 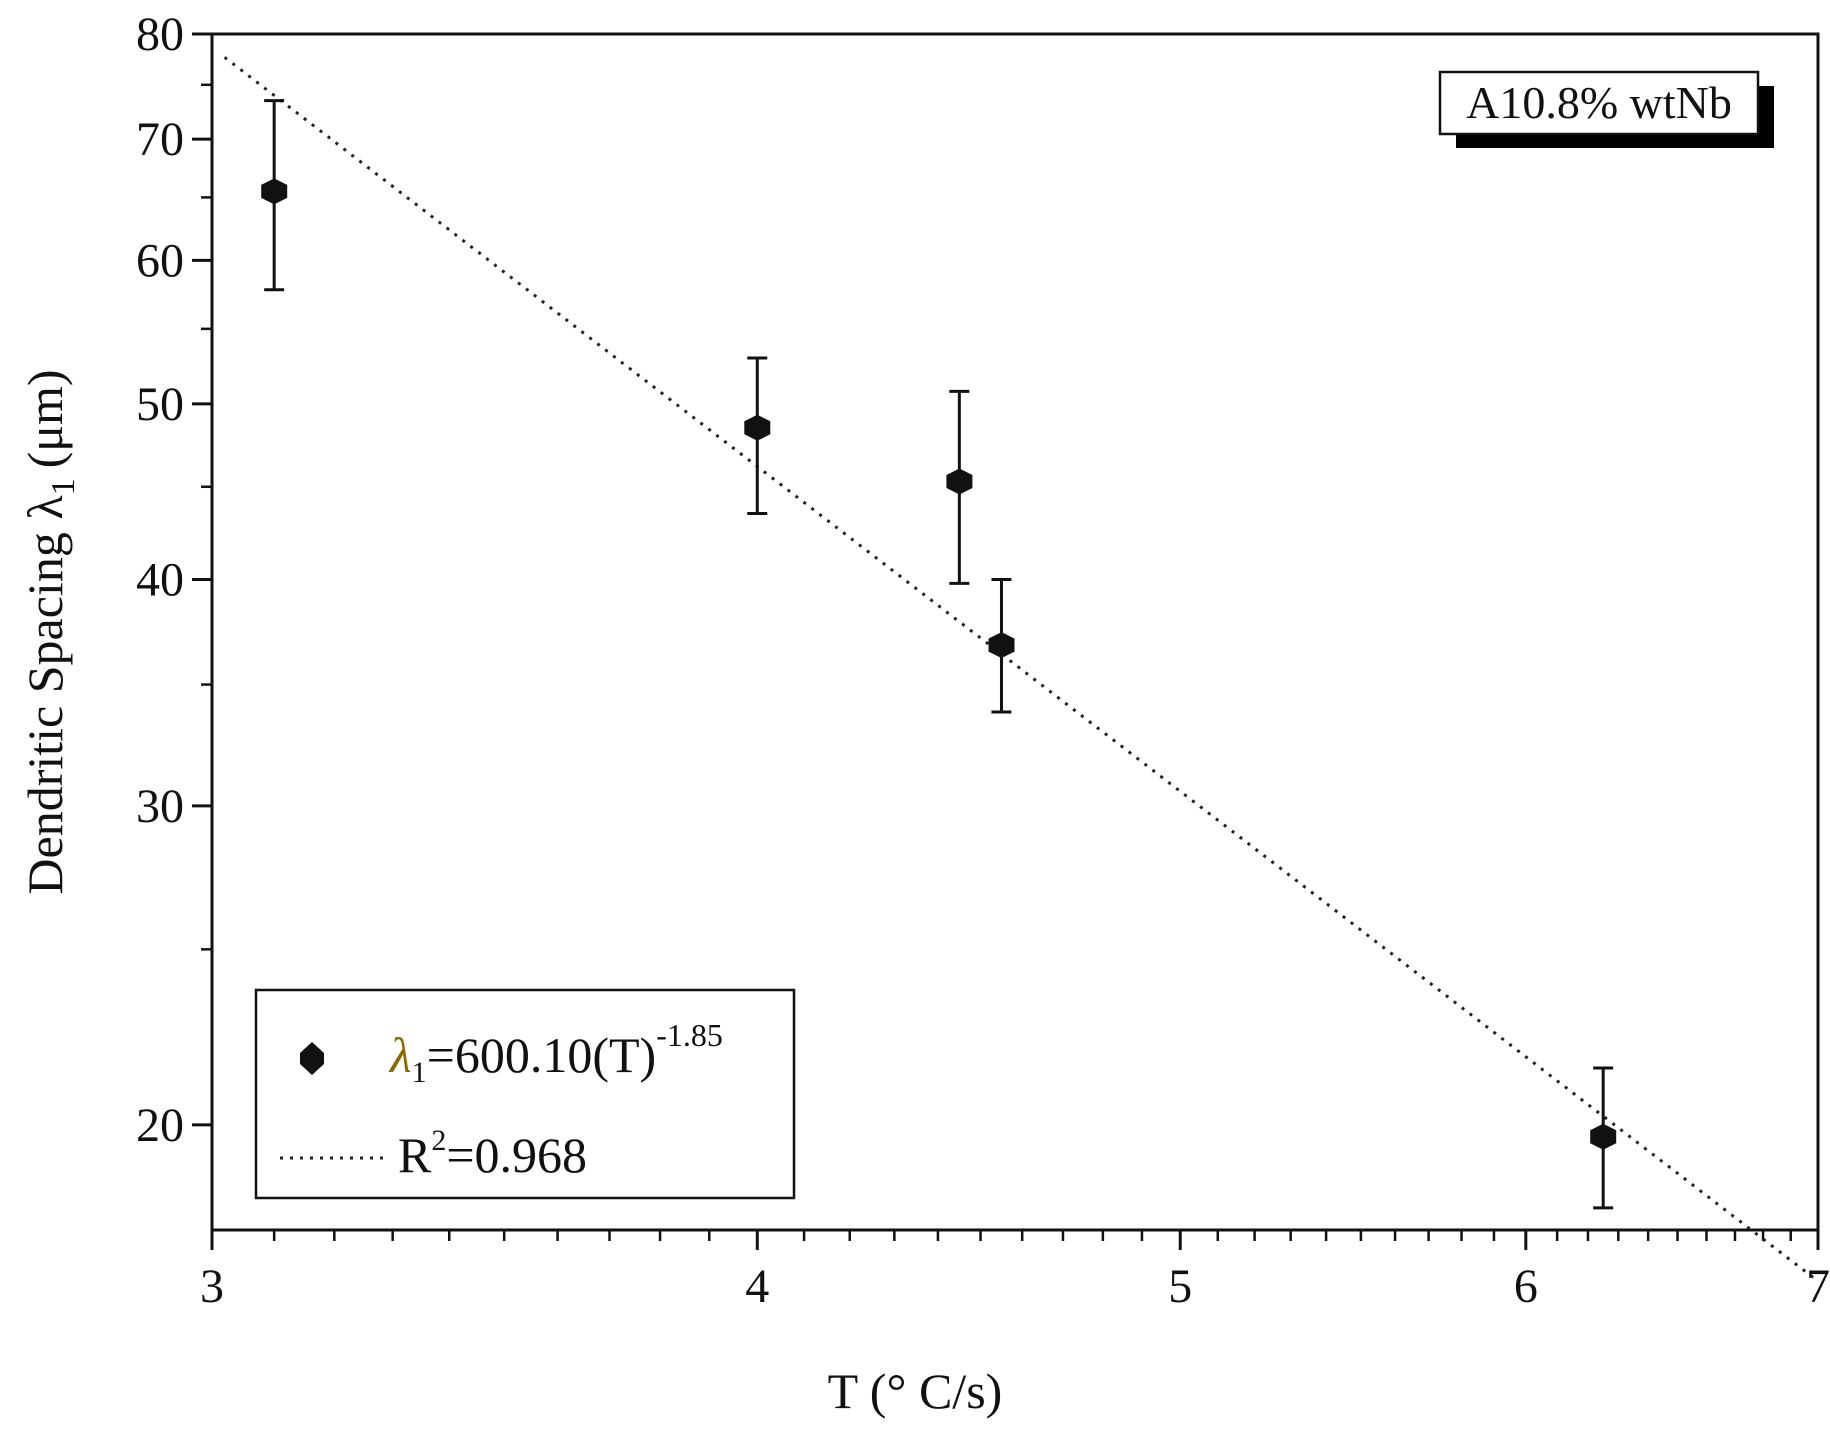 What do you see at coordinates (1818, 1286) in the screenshot?
I see `x-tick-label: 7` at bounding box center [1818, 1286].